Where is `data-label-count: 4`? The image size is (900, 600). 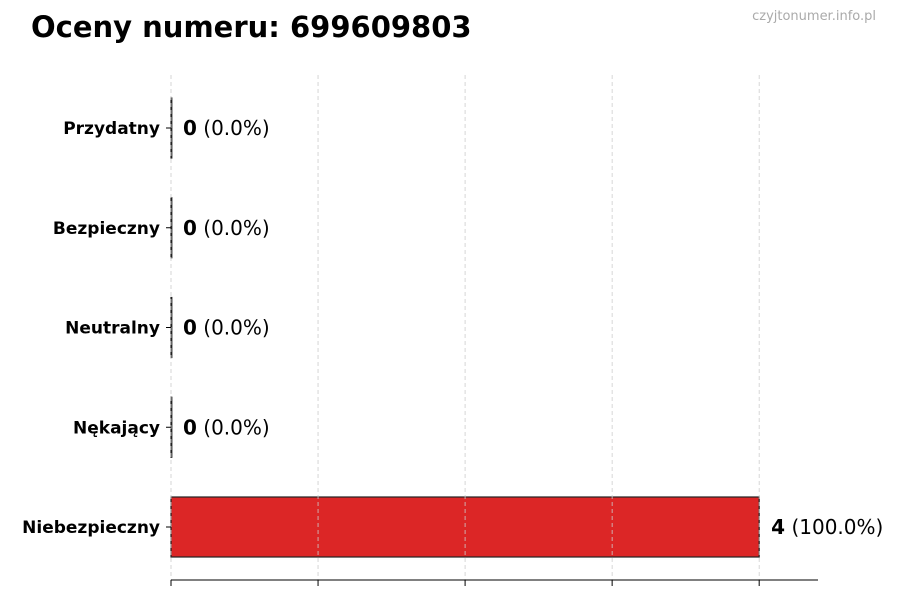
data-label-count: 4 is located at coordinates (778, 527).